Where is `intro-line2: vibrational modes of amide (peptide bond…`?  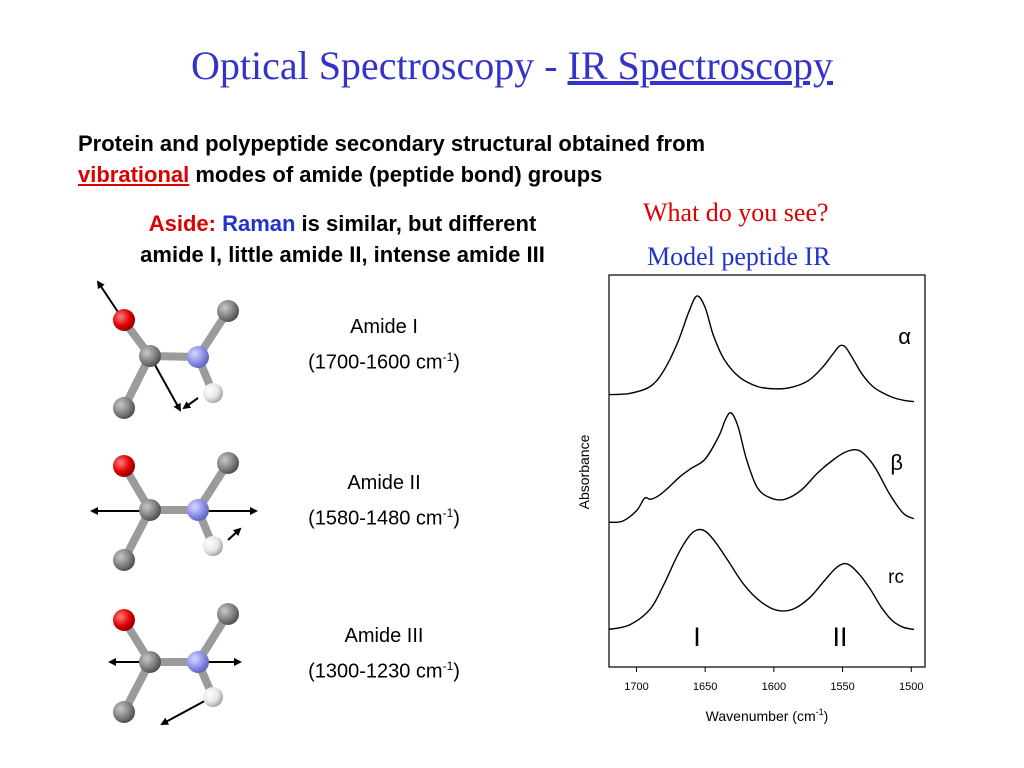
intro-line2: vibrational modes of amide (peptide bond… is located at coordinates (498, 174).